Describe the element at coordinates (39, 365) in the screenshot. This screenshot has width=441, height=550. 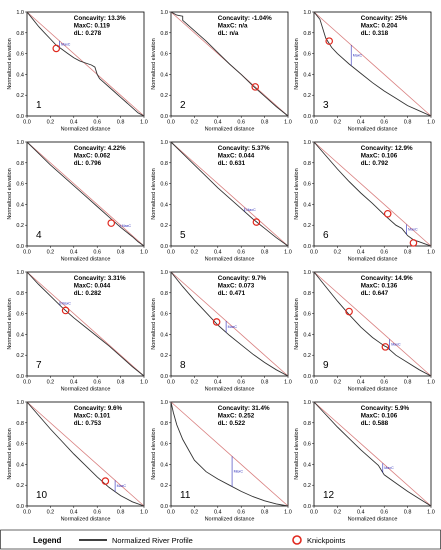
I see `panel-number: 7` at that location.